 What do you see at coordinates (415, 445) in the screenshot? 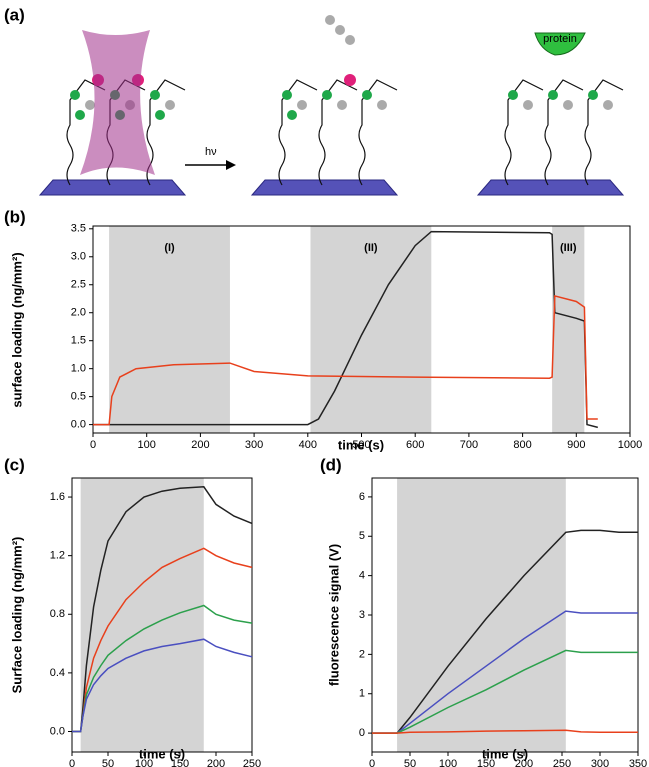
I see `x-tick-label: 600` at bounding box center [415, 445].